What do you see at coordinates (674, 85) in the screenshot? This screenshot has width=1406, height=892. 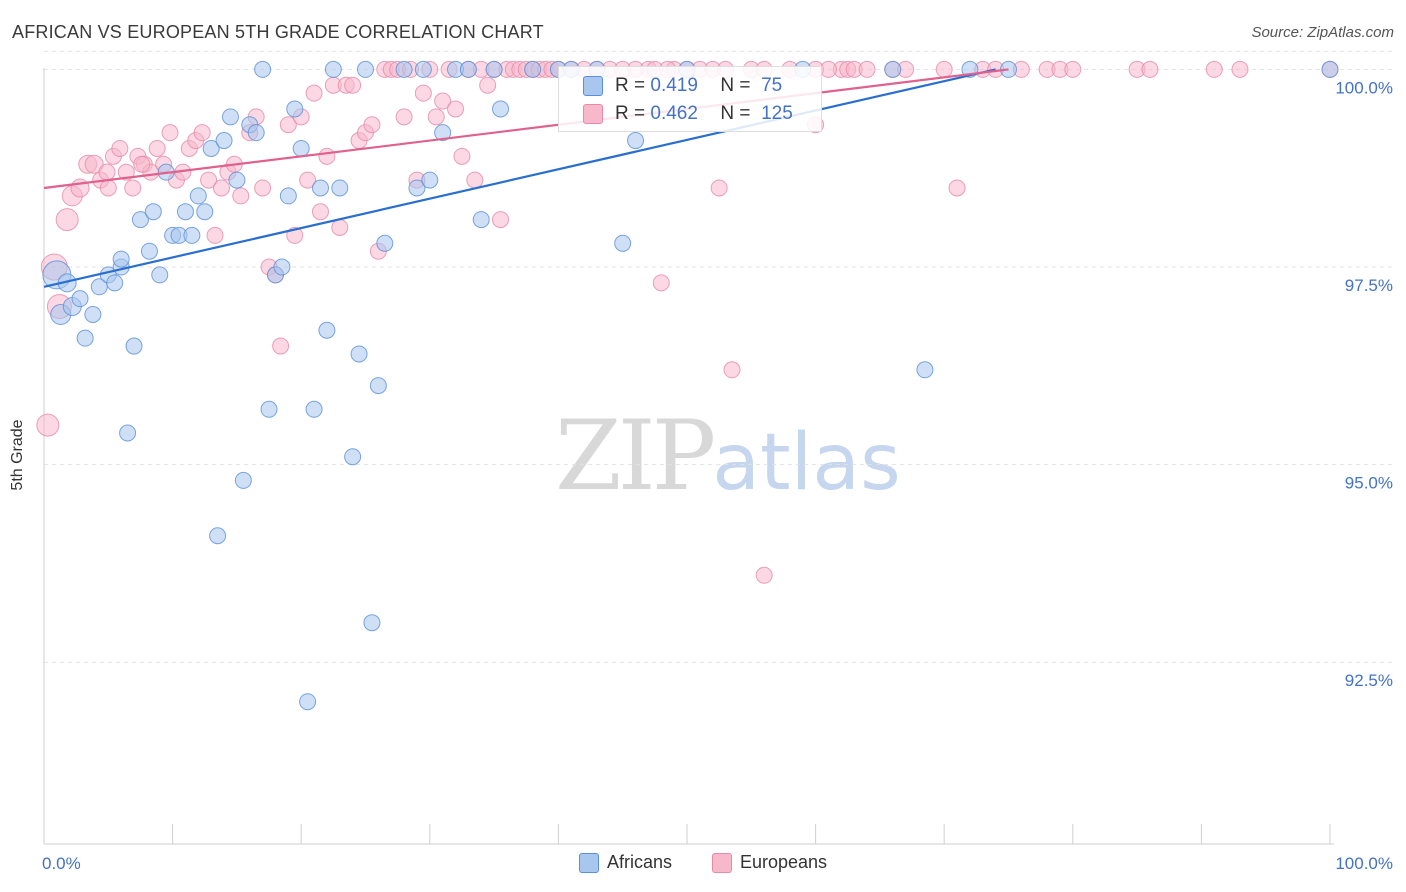 I see `stats-r-value: 0.419` at bounding box center [674, 85].